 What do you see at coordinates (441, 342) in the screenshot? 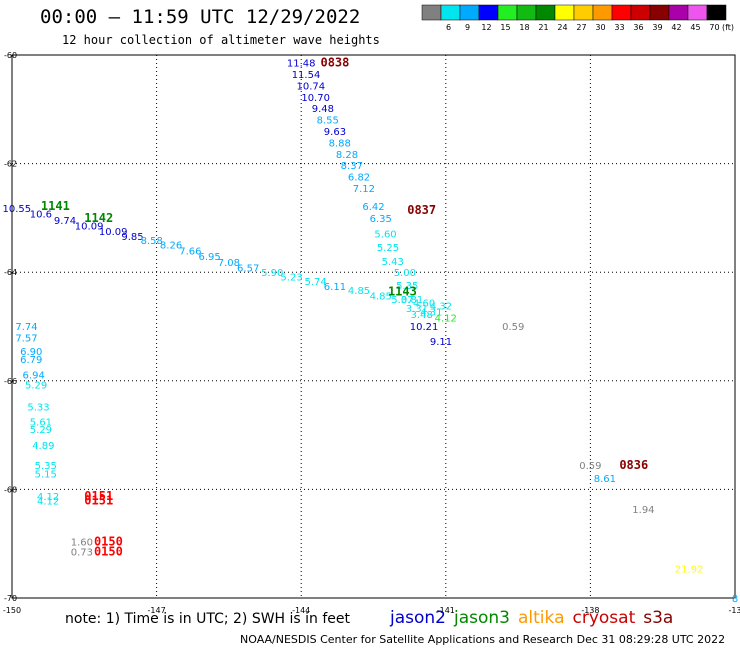
I see `wave-height-label: 9.11` at bounding box center [441, 342].